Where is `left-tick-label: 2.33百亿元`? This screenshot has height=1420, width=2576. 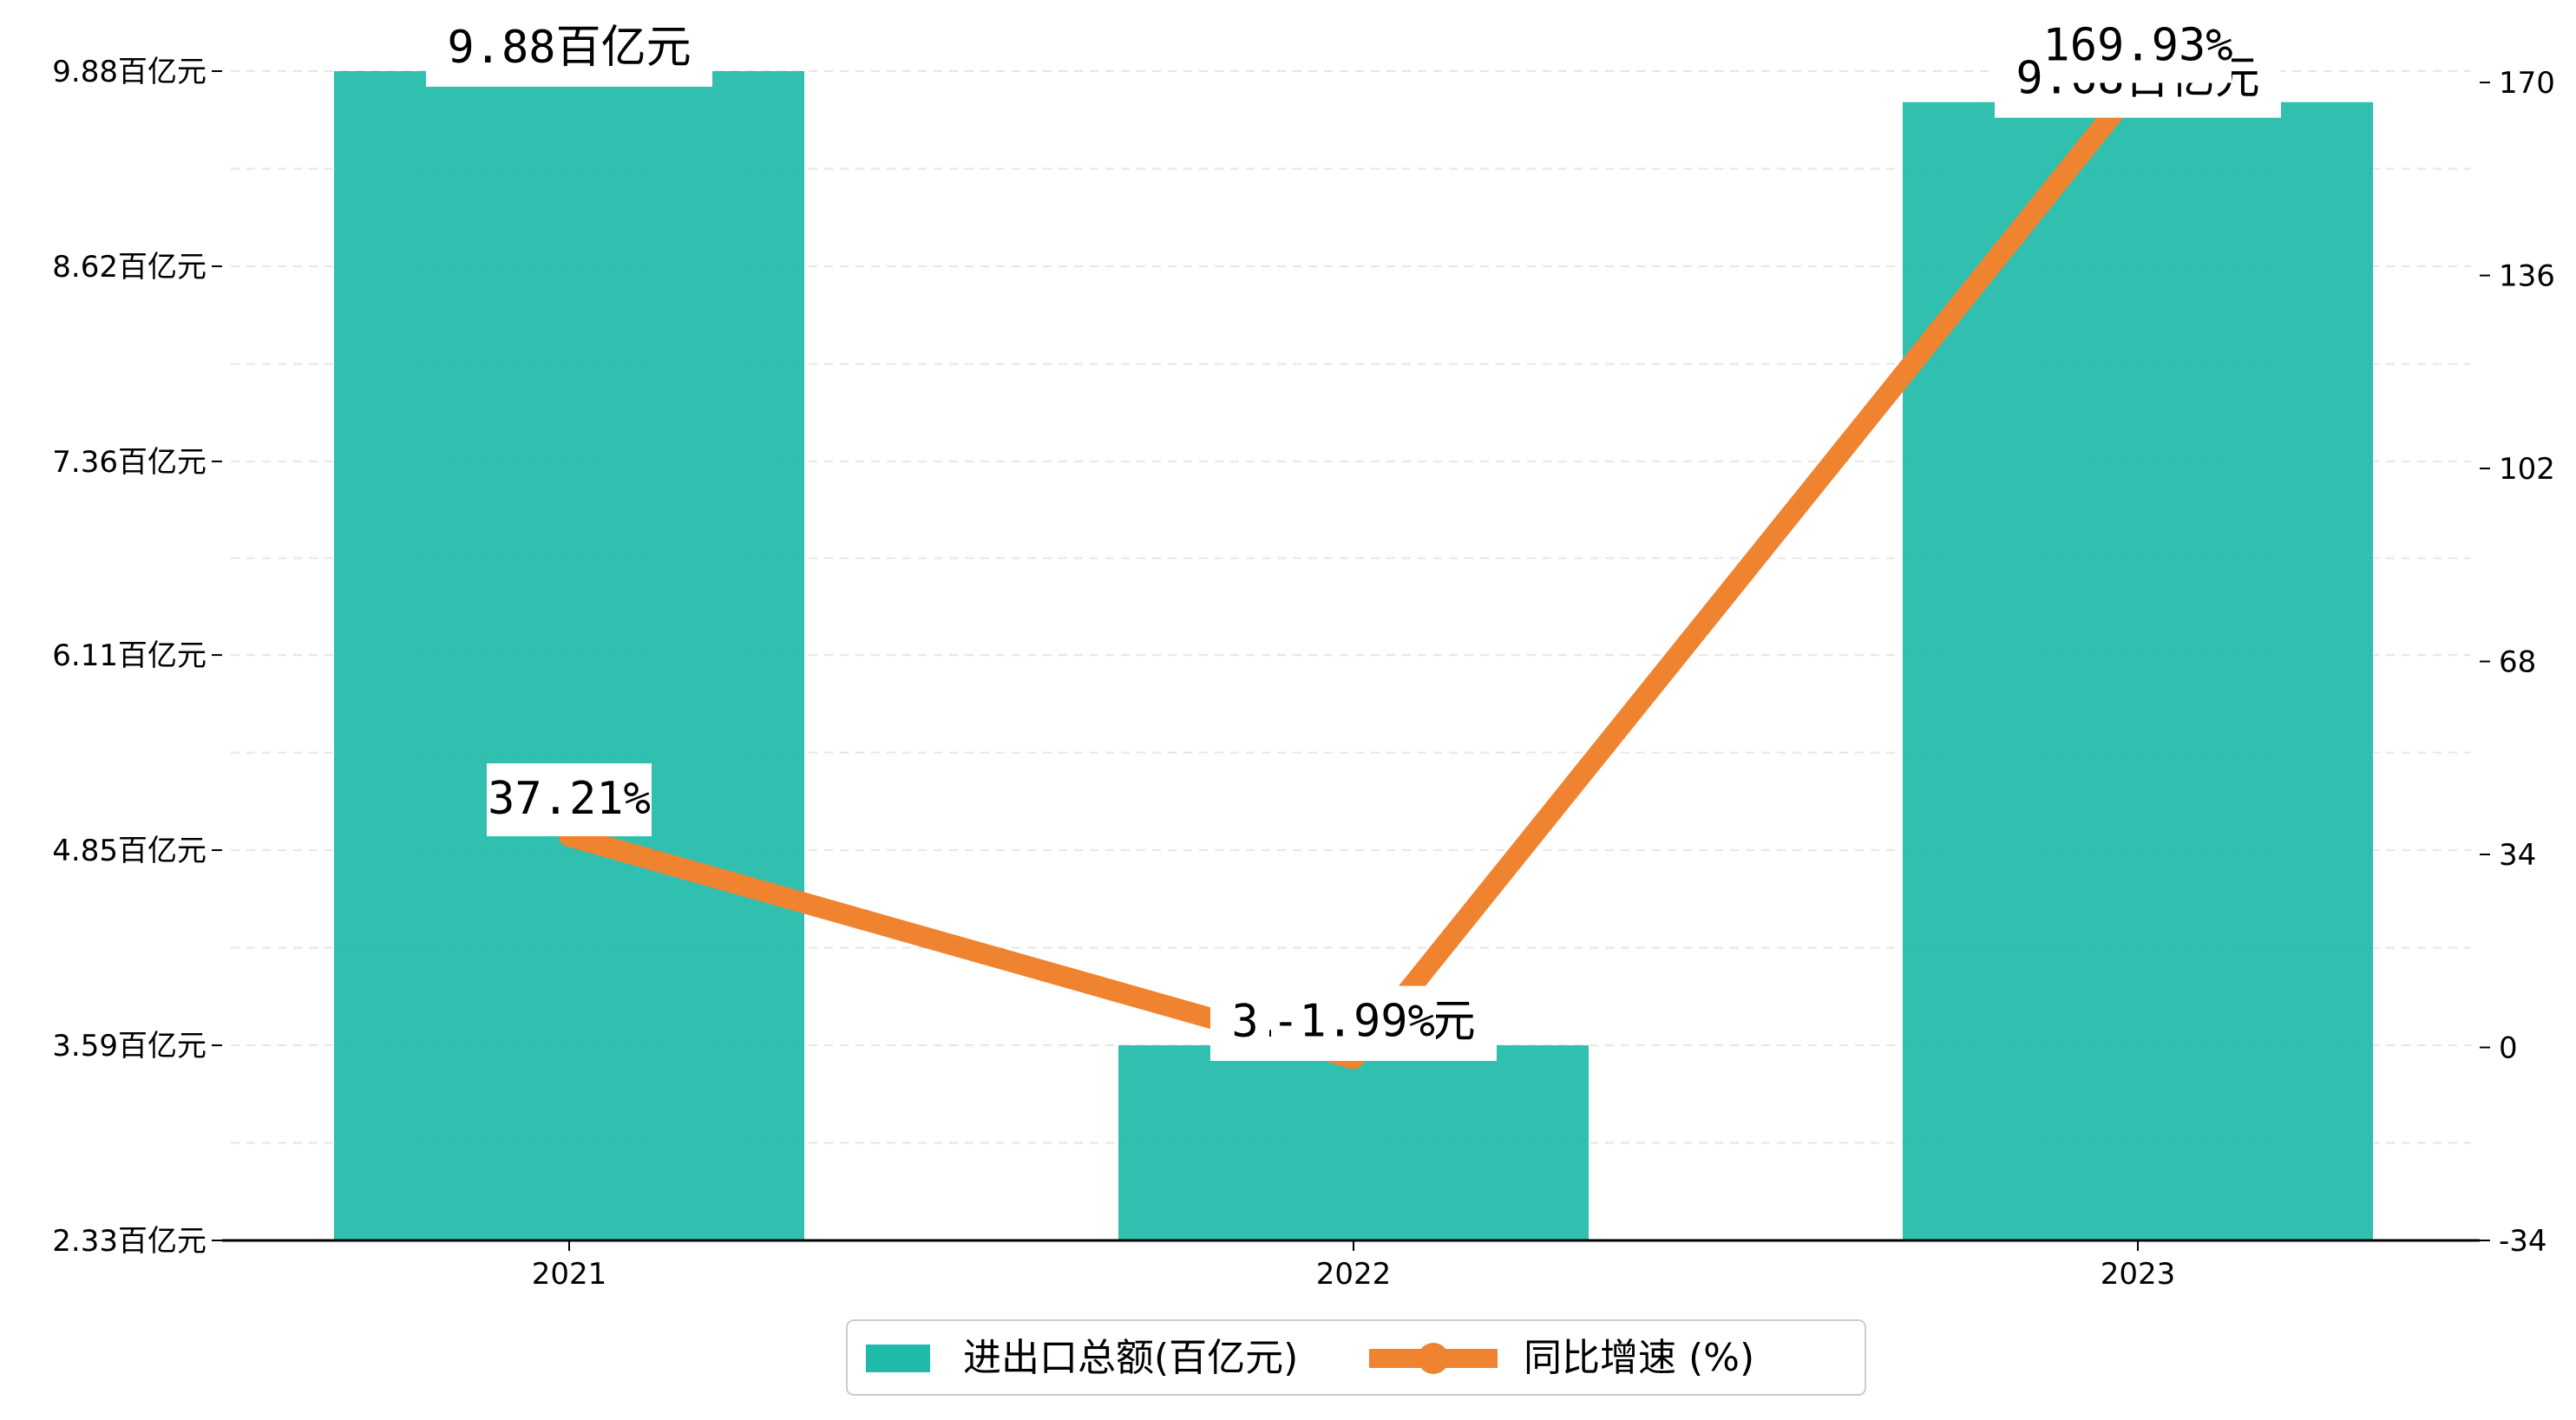
left-tick-label: 2.33百亿元 is located at coordinates (129, 1241).